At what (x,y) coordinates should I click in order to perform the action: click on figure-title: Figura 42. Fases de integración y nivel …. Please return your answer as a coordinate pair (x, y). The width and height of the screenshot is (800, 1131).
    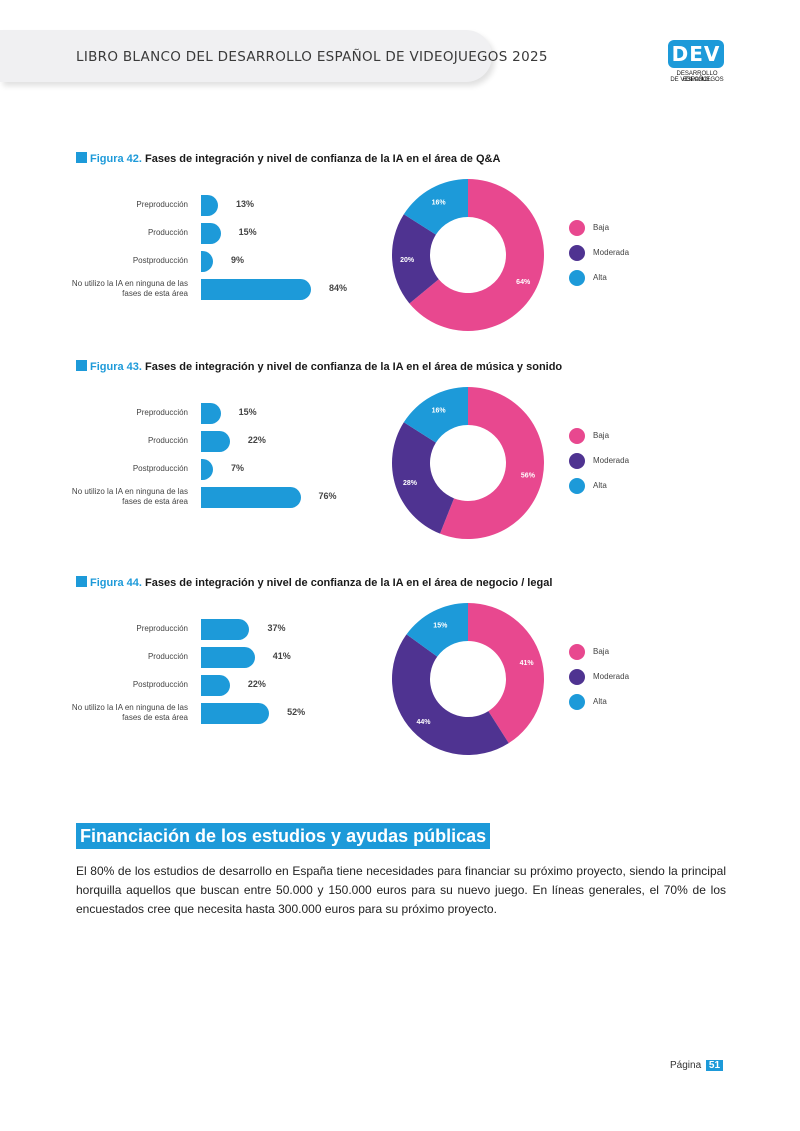
    Looking at the image, I should click on (288, 158).